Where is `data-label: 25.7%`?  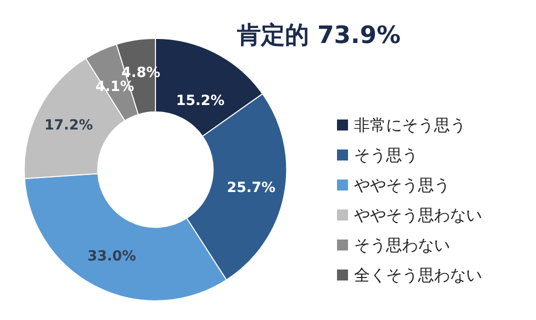 data-label: 25.7% is located at coordinates (251, 188).